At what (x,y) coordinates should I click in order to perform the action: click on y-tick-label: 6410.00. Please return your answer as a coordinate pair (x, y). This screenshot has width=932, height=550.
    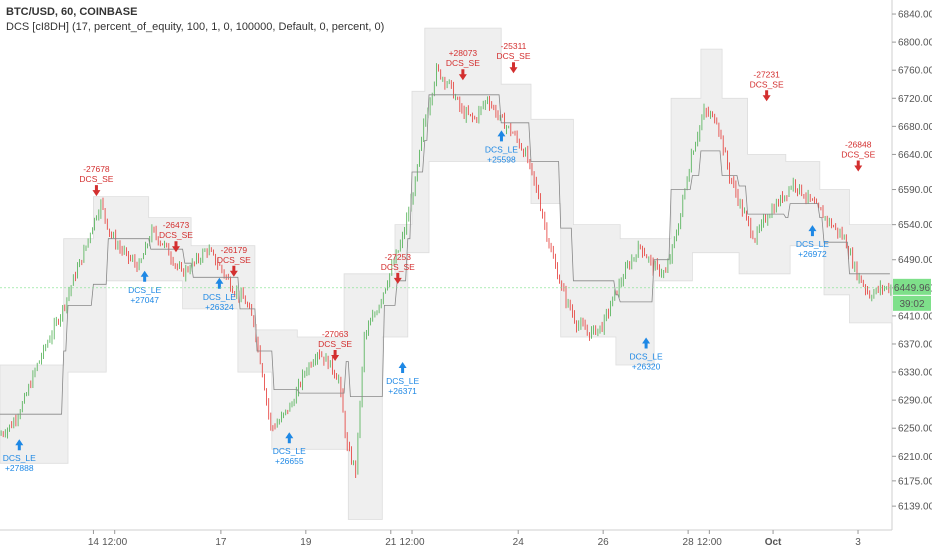
    Looking at the image, I should click on (915, 316).